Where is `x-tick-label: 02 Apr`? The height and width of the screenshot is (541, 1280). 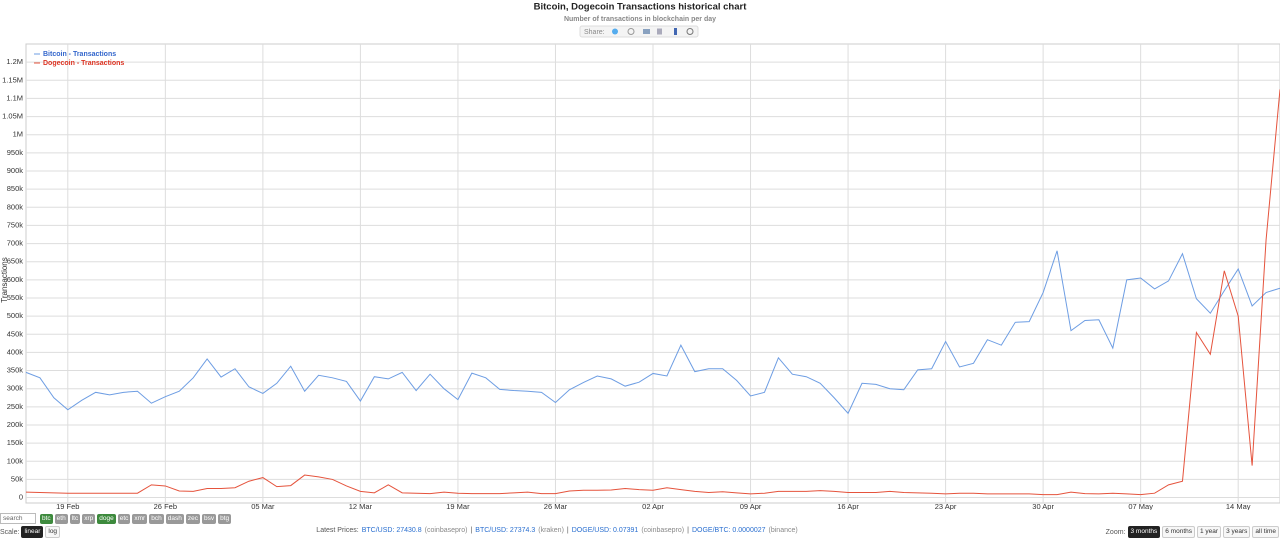 x-tick-label: 02 Apr is located at coordinates (653, 506).